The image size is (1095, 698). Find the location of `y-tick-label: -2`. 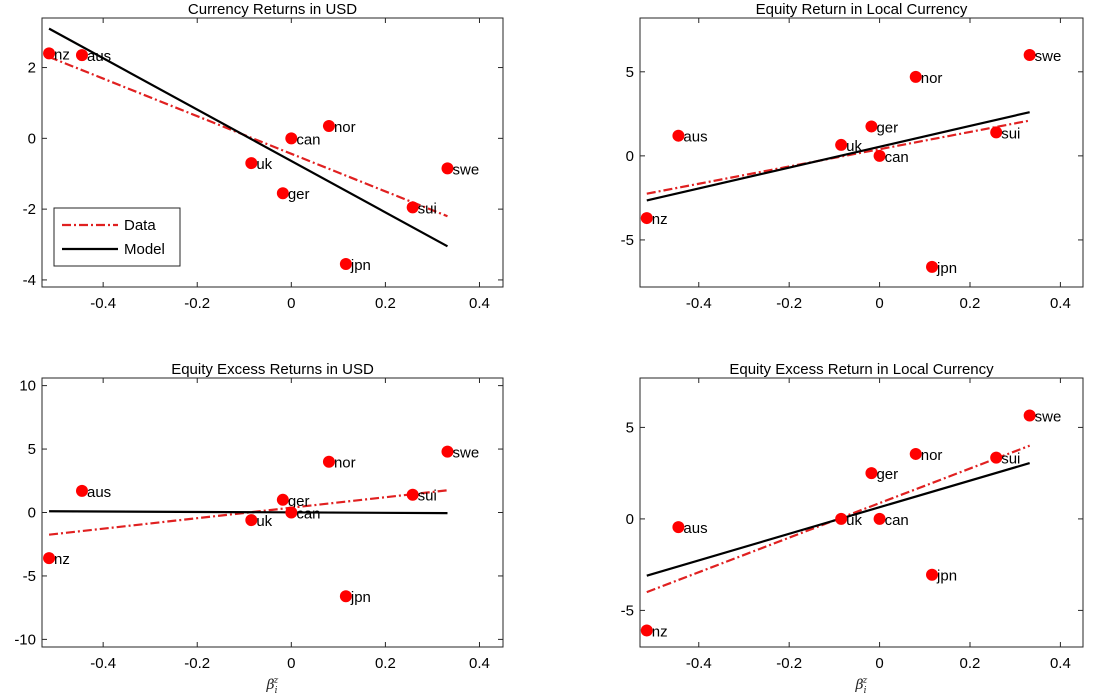

y-tick-label: -2 is located at coordinates (29, 209).